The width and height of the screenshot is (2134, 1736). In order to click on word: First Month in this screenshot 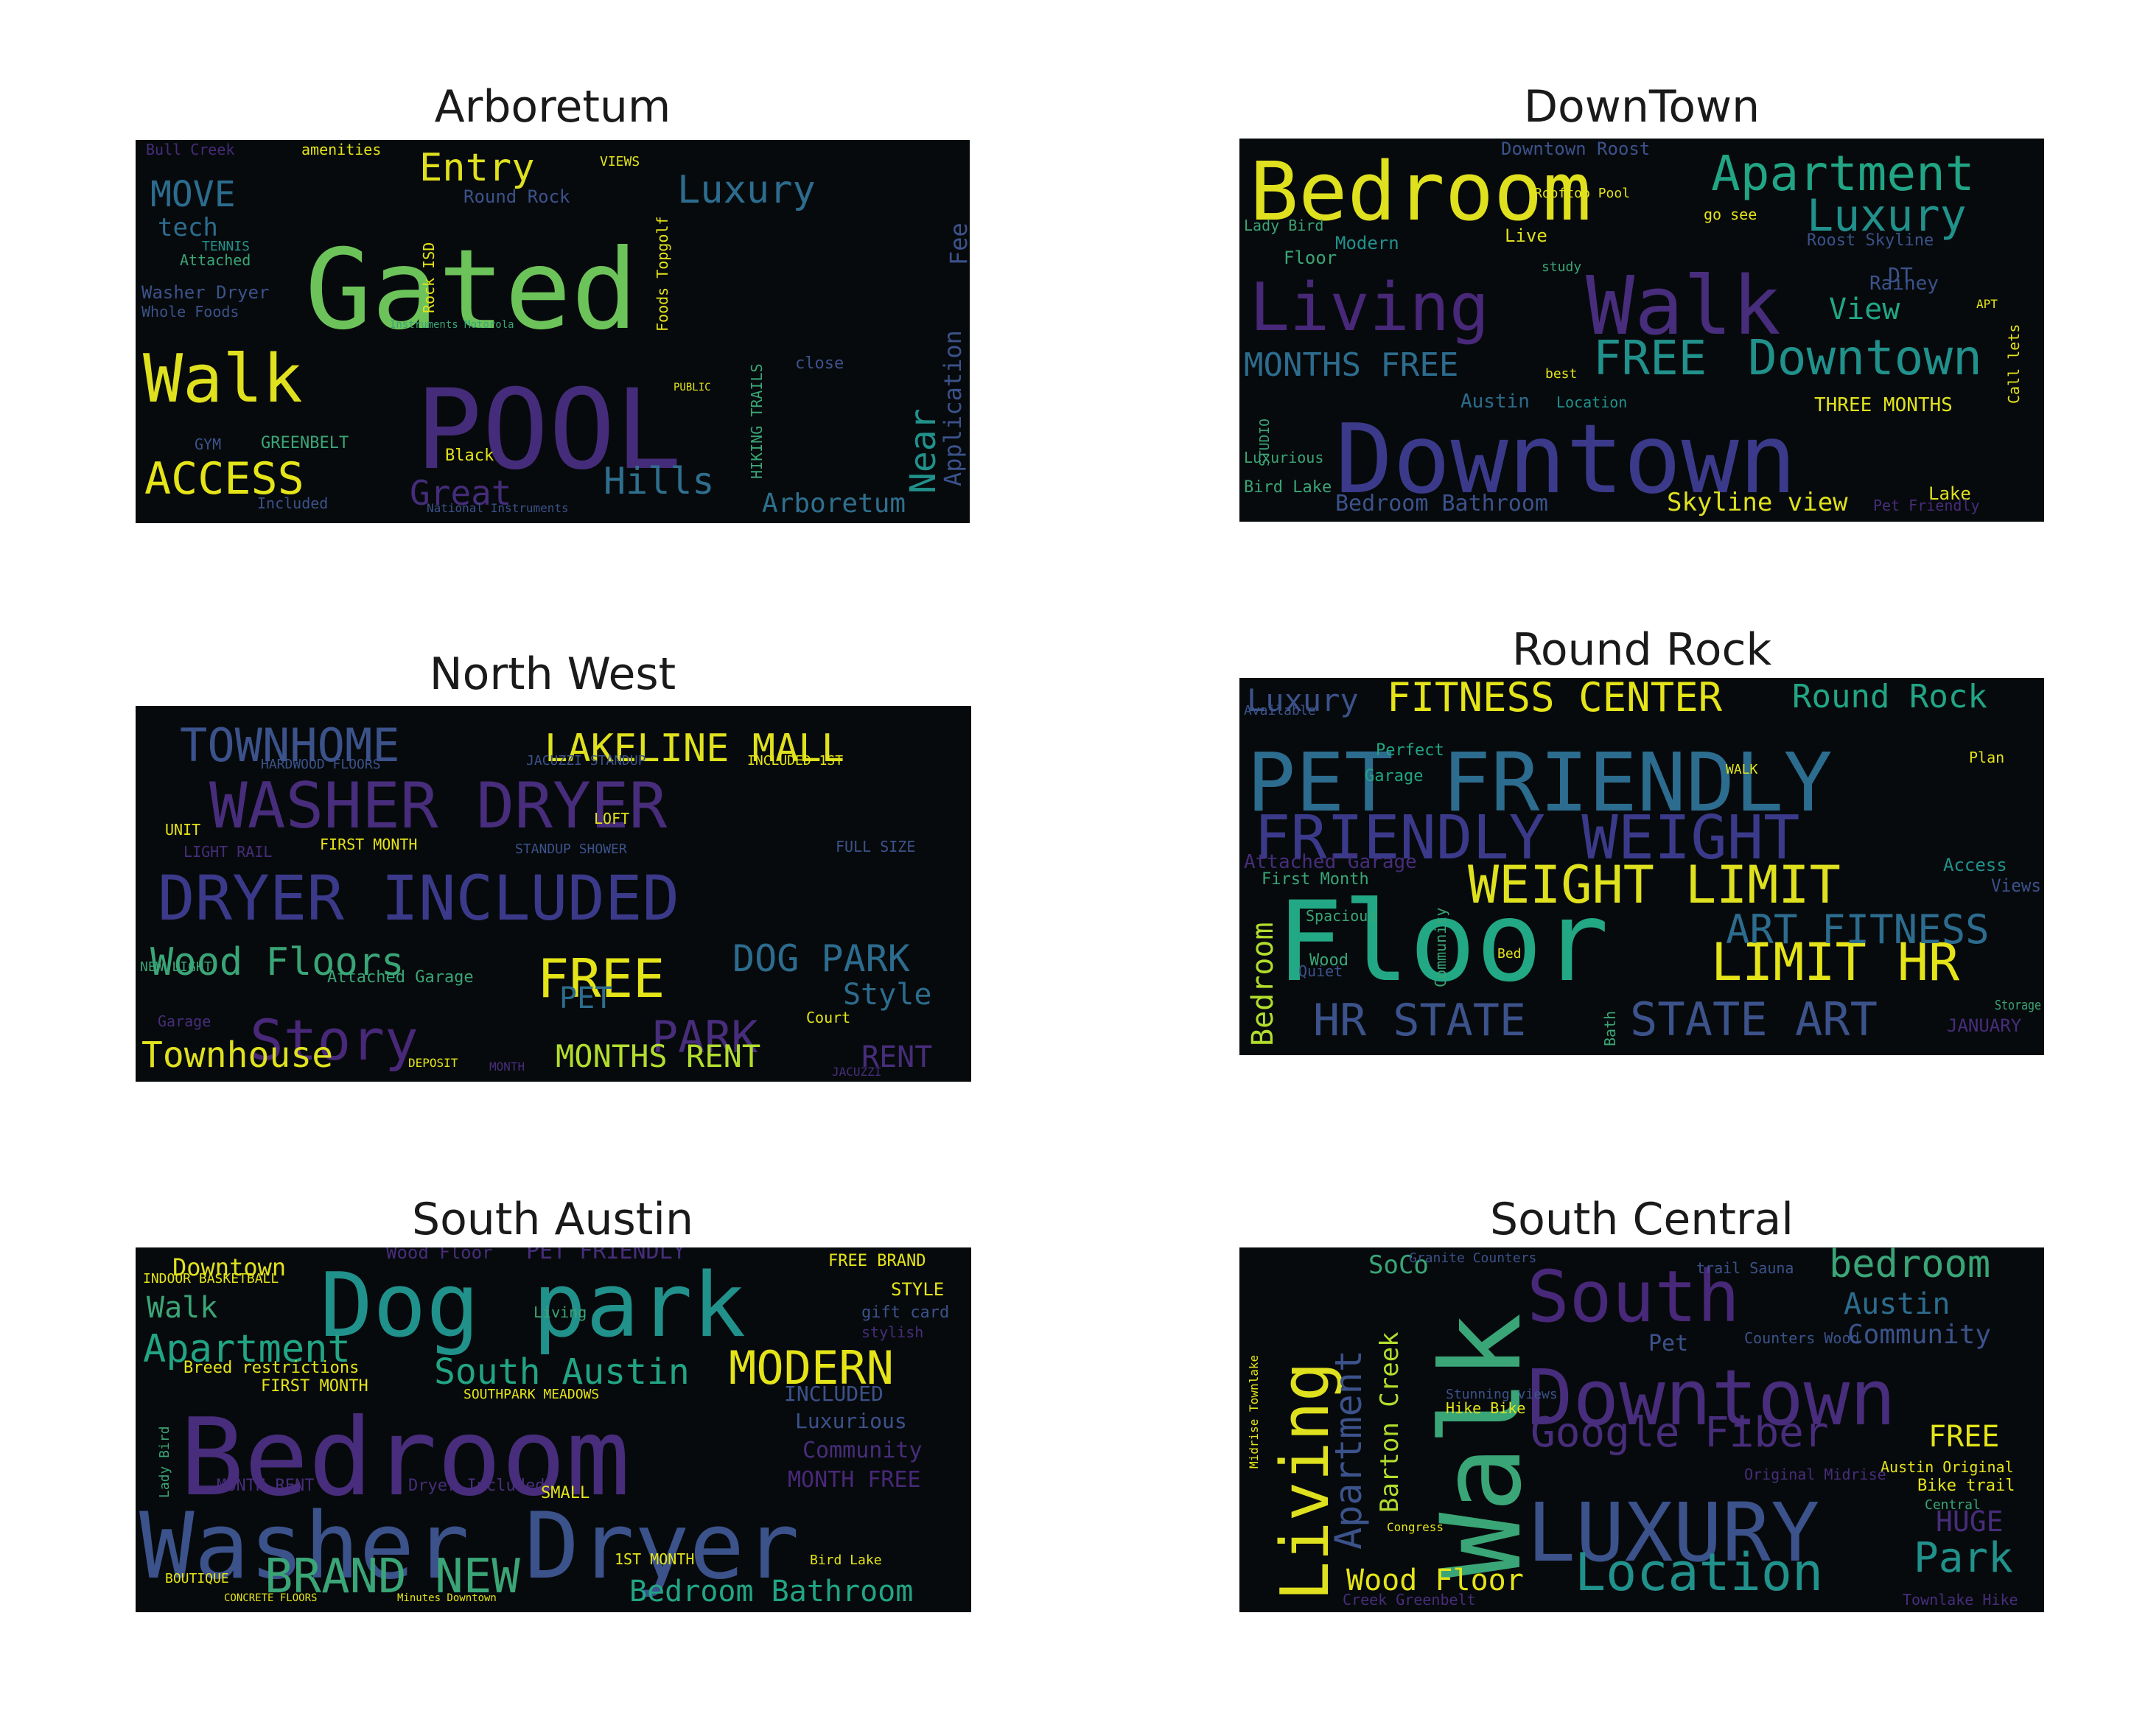, I will do `click(1316, 879)`.